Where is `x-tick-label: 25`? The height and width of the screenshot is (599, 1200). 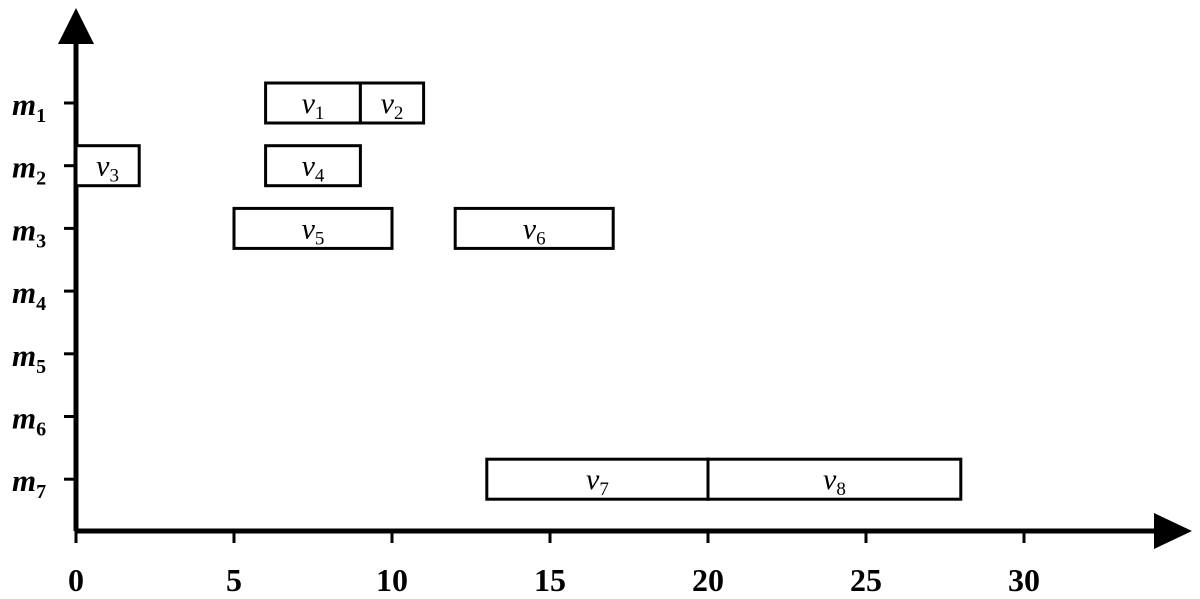 x-tick-label: 25 is located at coordinates (866, 580).